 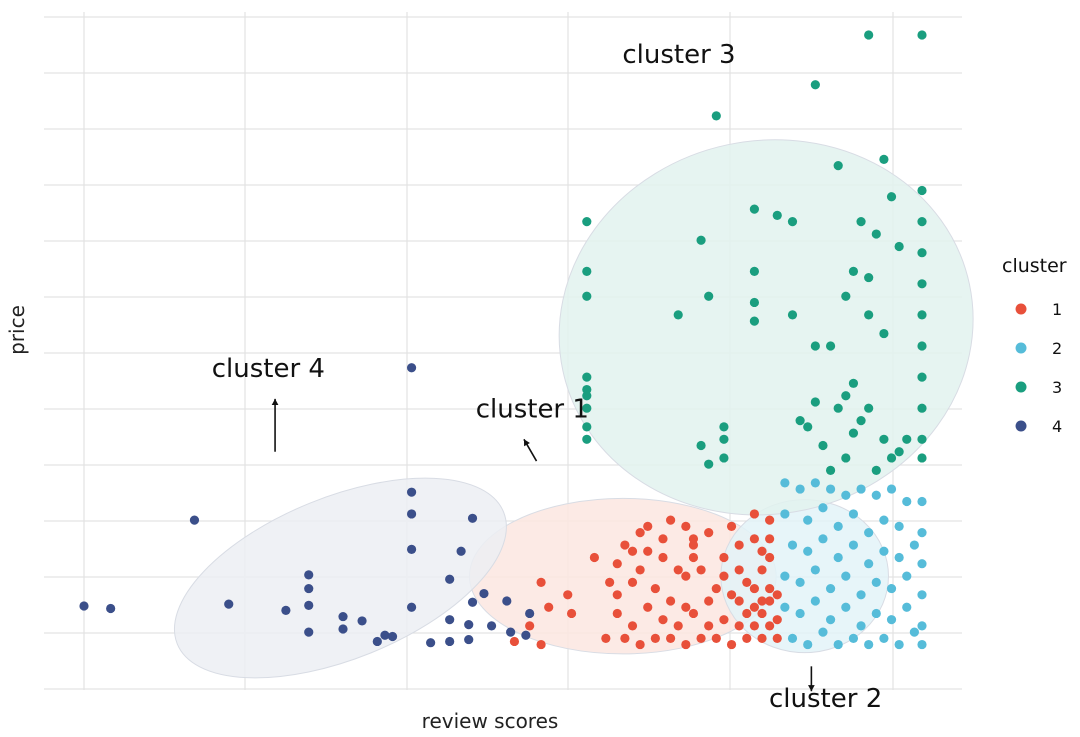 I want to click on annotation-label: cluster 3, so click(x=678, y=55).